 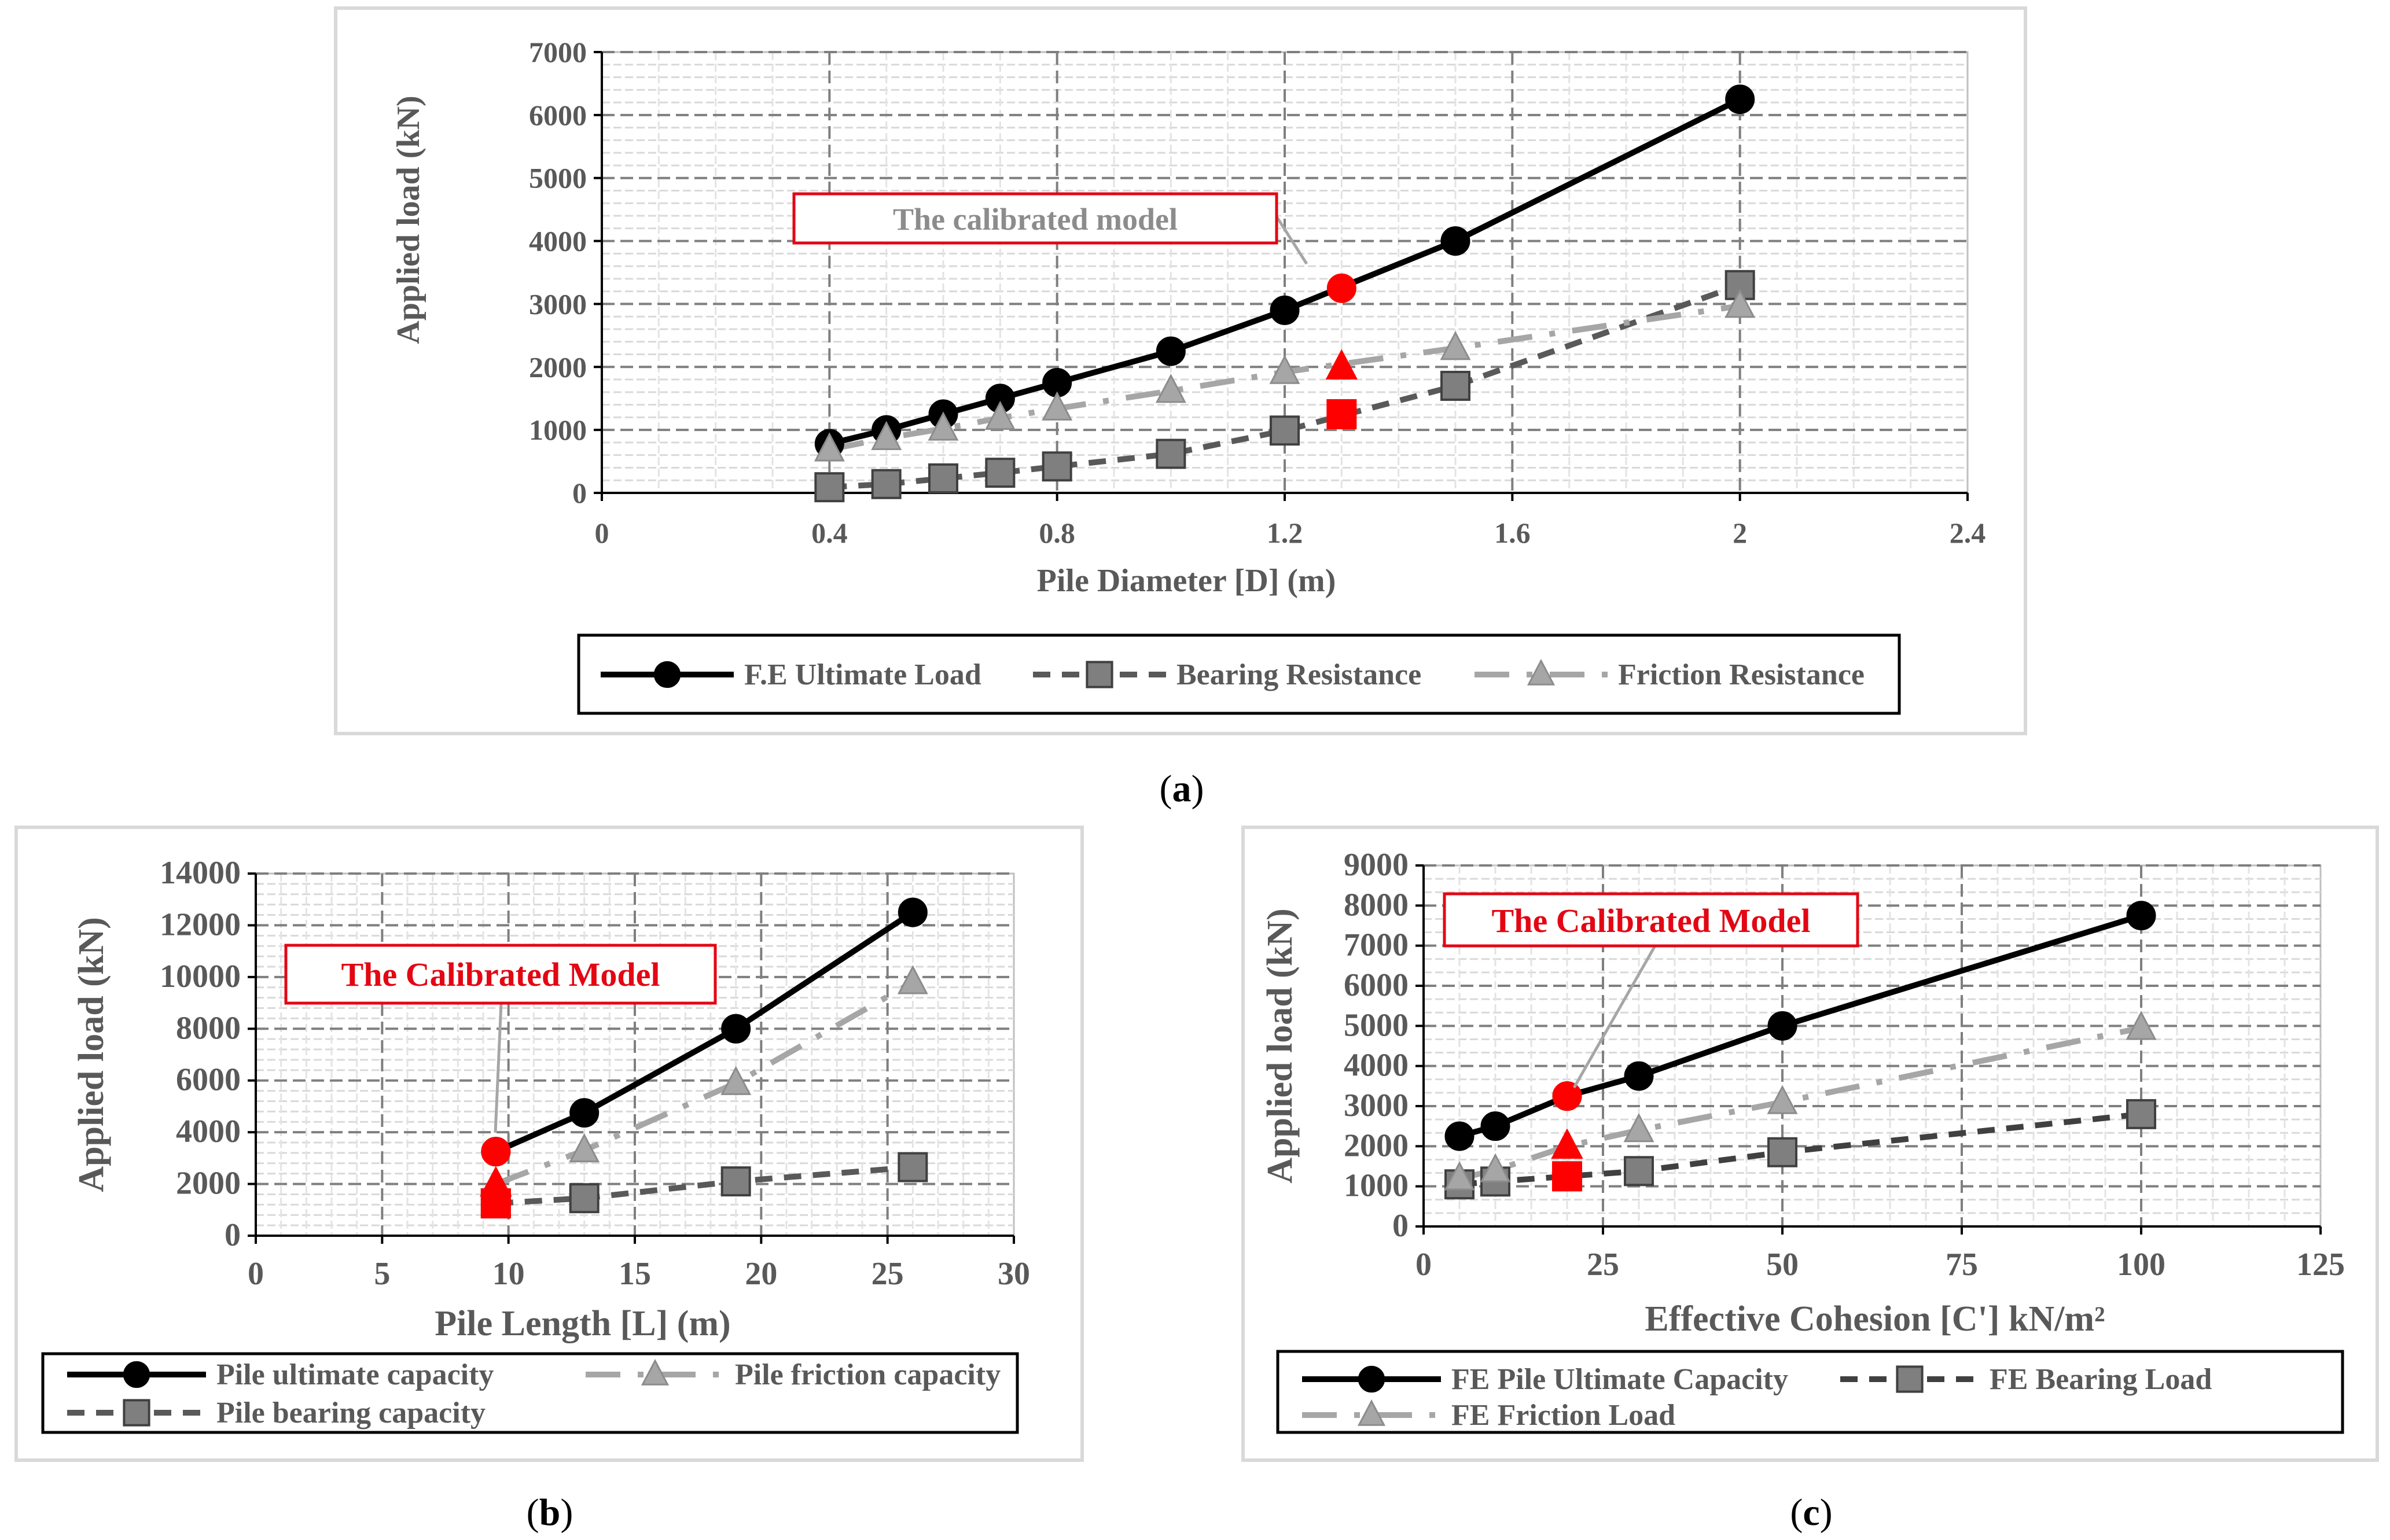 What do you see at coordinates (761, 1274) in the screenshot?
I see `b-xtick-label: 20` at bounding box center [761, 1274].